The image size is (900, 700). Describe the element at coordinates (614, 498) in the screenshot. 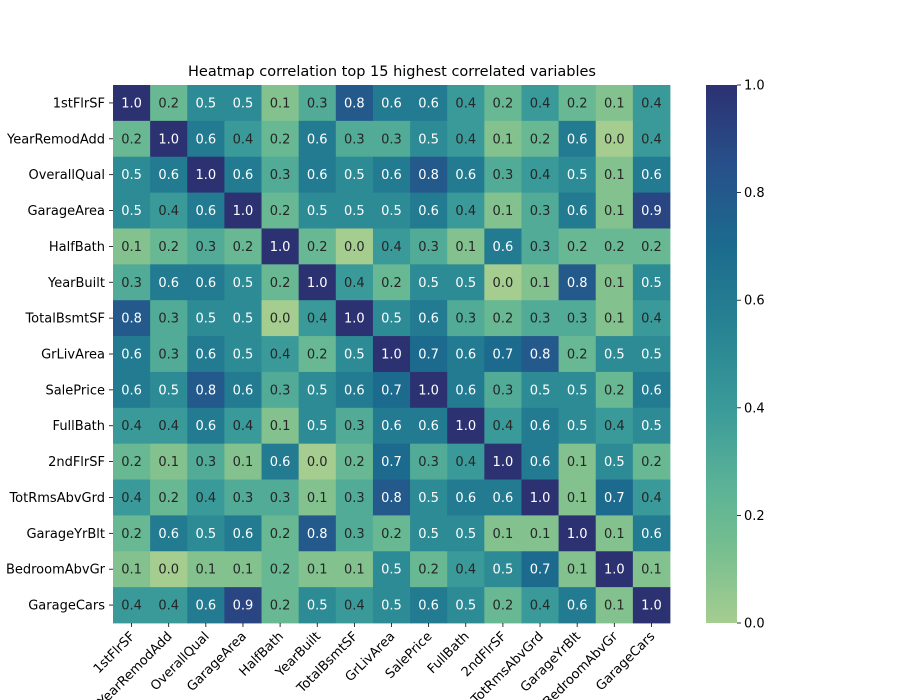

I see `cell-annotation: 0.7` at that location.